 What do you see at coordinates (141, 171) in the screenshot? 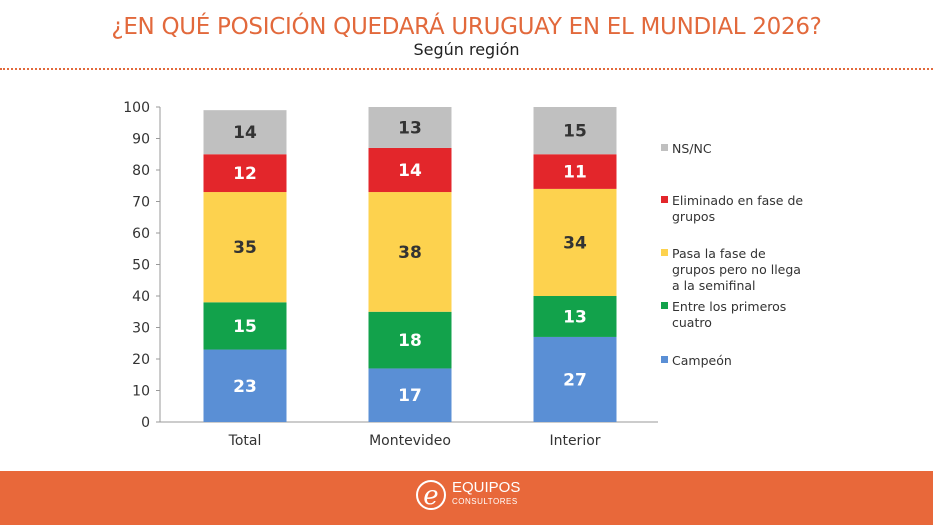
I see `y-tick-label: 80` at bounding box center [141, 171].